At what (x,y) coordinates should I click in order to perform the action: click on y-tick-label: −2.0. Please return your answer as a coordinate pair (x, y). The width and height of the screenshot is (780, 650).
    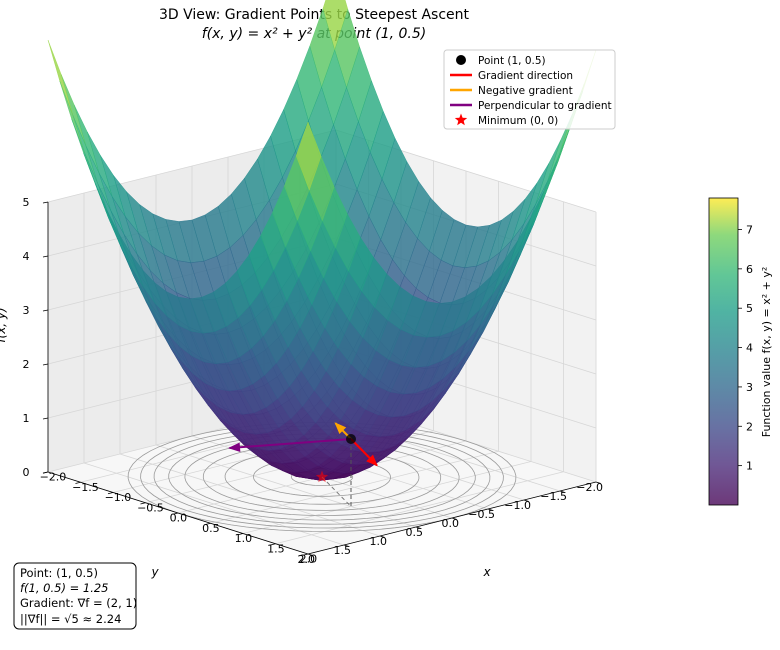
    Looking at the image, I should click on (589, 487).